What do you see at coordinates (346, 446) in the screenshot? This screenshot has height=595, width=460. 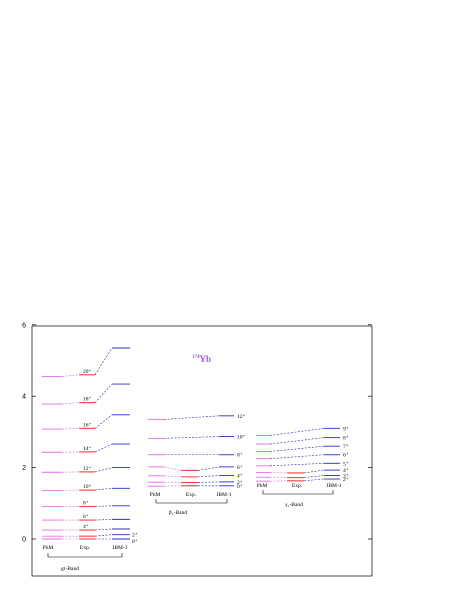 I see `spin-label: 7⁺` at bounding box center [346, 446].